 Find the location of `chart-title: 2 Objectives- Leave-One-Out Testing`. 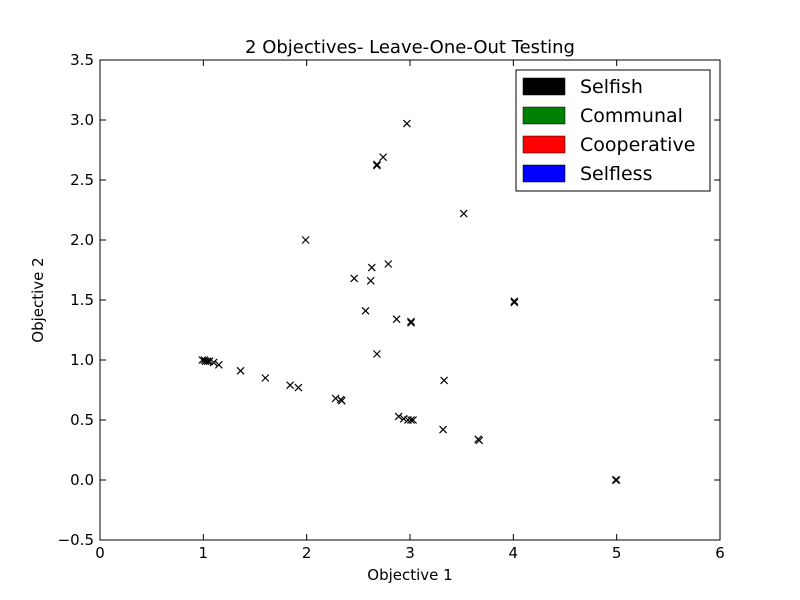

chart-title: 2 Objectives- Leave-One-Out Testing is located at coordinates (410, 47).